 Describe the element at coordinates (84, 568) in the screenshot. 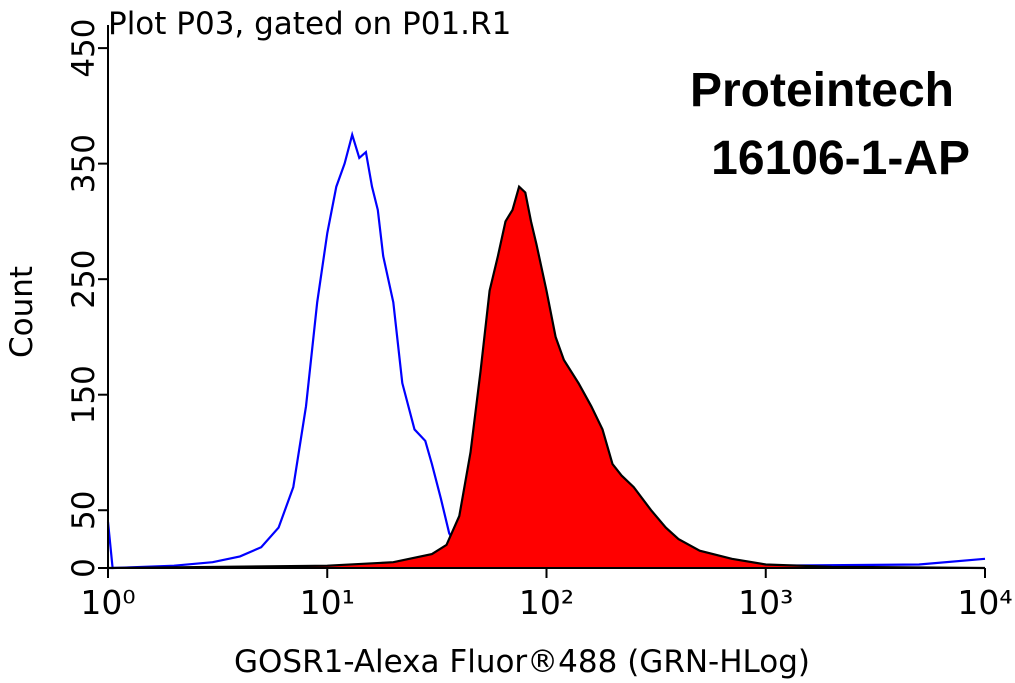

I see `y-tick-label: 0` at that location.